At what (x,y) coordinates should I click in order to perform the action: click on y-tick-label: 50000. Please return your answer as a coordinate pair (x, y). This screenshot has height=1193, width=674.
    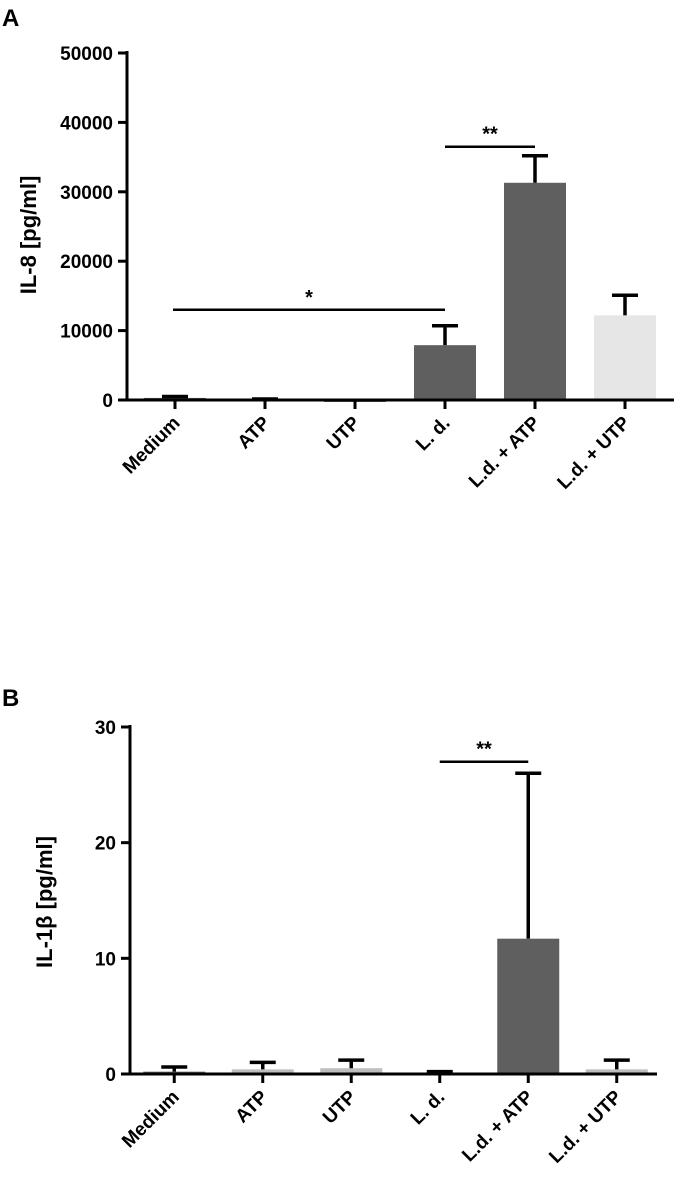
    Looking at the image, I should click on (86, 54).